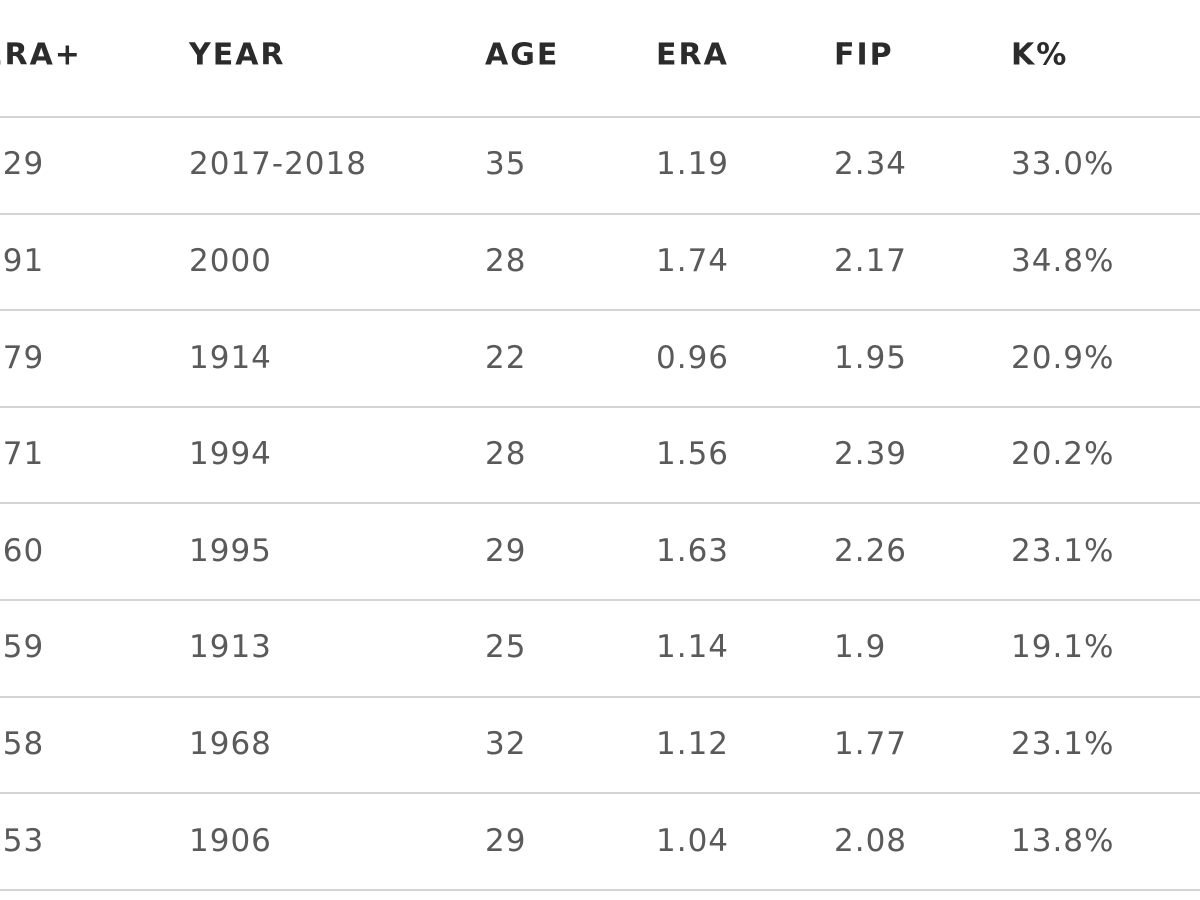 This screenshot has width=1200, height=900. I want to click on table-cell: 1.77, so click(871, 743).